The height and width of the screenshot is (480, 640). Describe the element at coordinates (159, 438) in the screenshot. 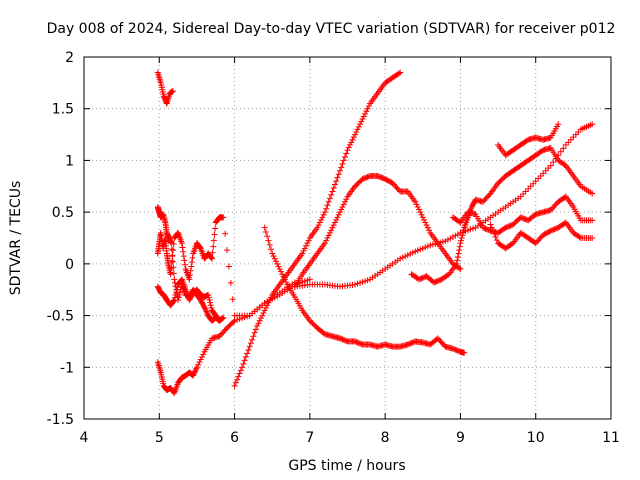

I see `x-tick-label: 5` at that location.